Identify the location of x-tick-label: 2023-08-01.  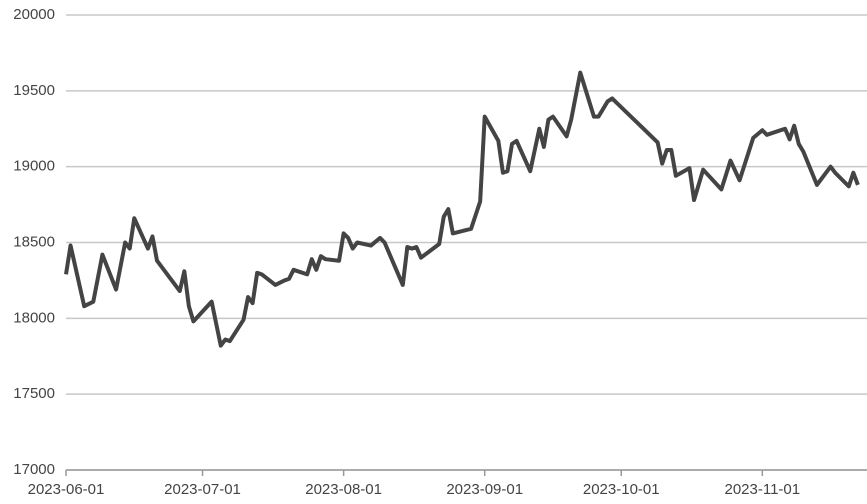
(343, 489).